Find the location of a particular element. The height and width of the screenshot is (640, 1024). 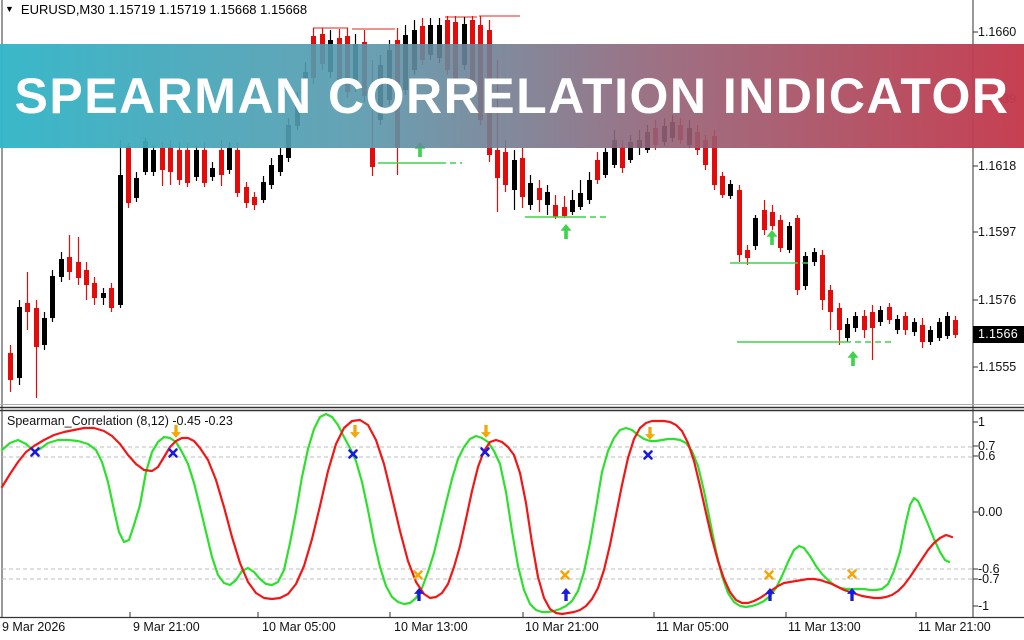

clipped-candle-tops is located at coordinates (416, 22).